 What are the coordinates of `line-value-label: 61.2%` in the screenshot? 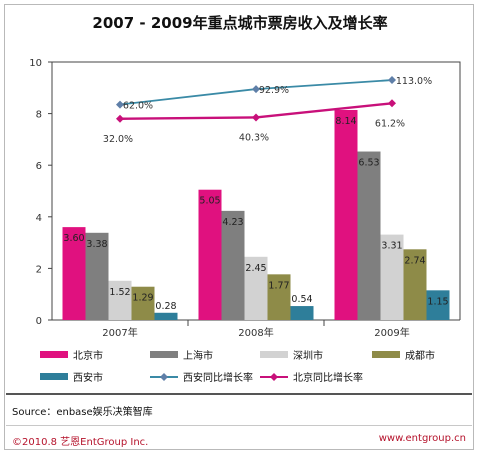 It's located at (390, 123).